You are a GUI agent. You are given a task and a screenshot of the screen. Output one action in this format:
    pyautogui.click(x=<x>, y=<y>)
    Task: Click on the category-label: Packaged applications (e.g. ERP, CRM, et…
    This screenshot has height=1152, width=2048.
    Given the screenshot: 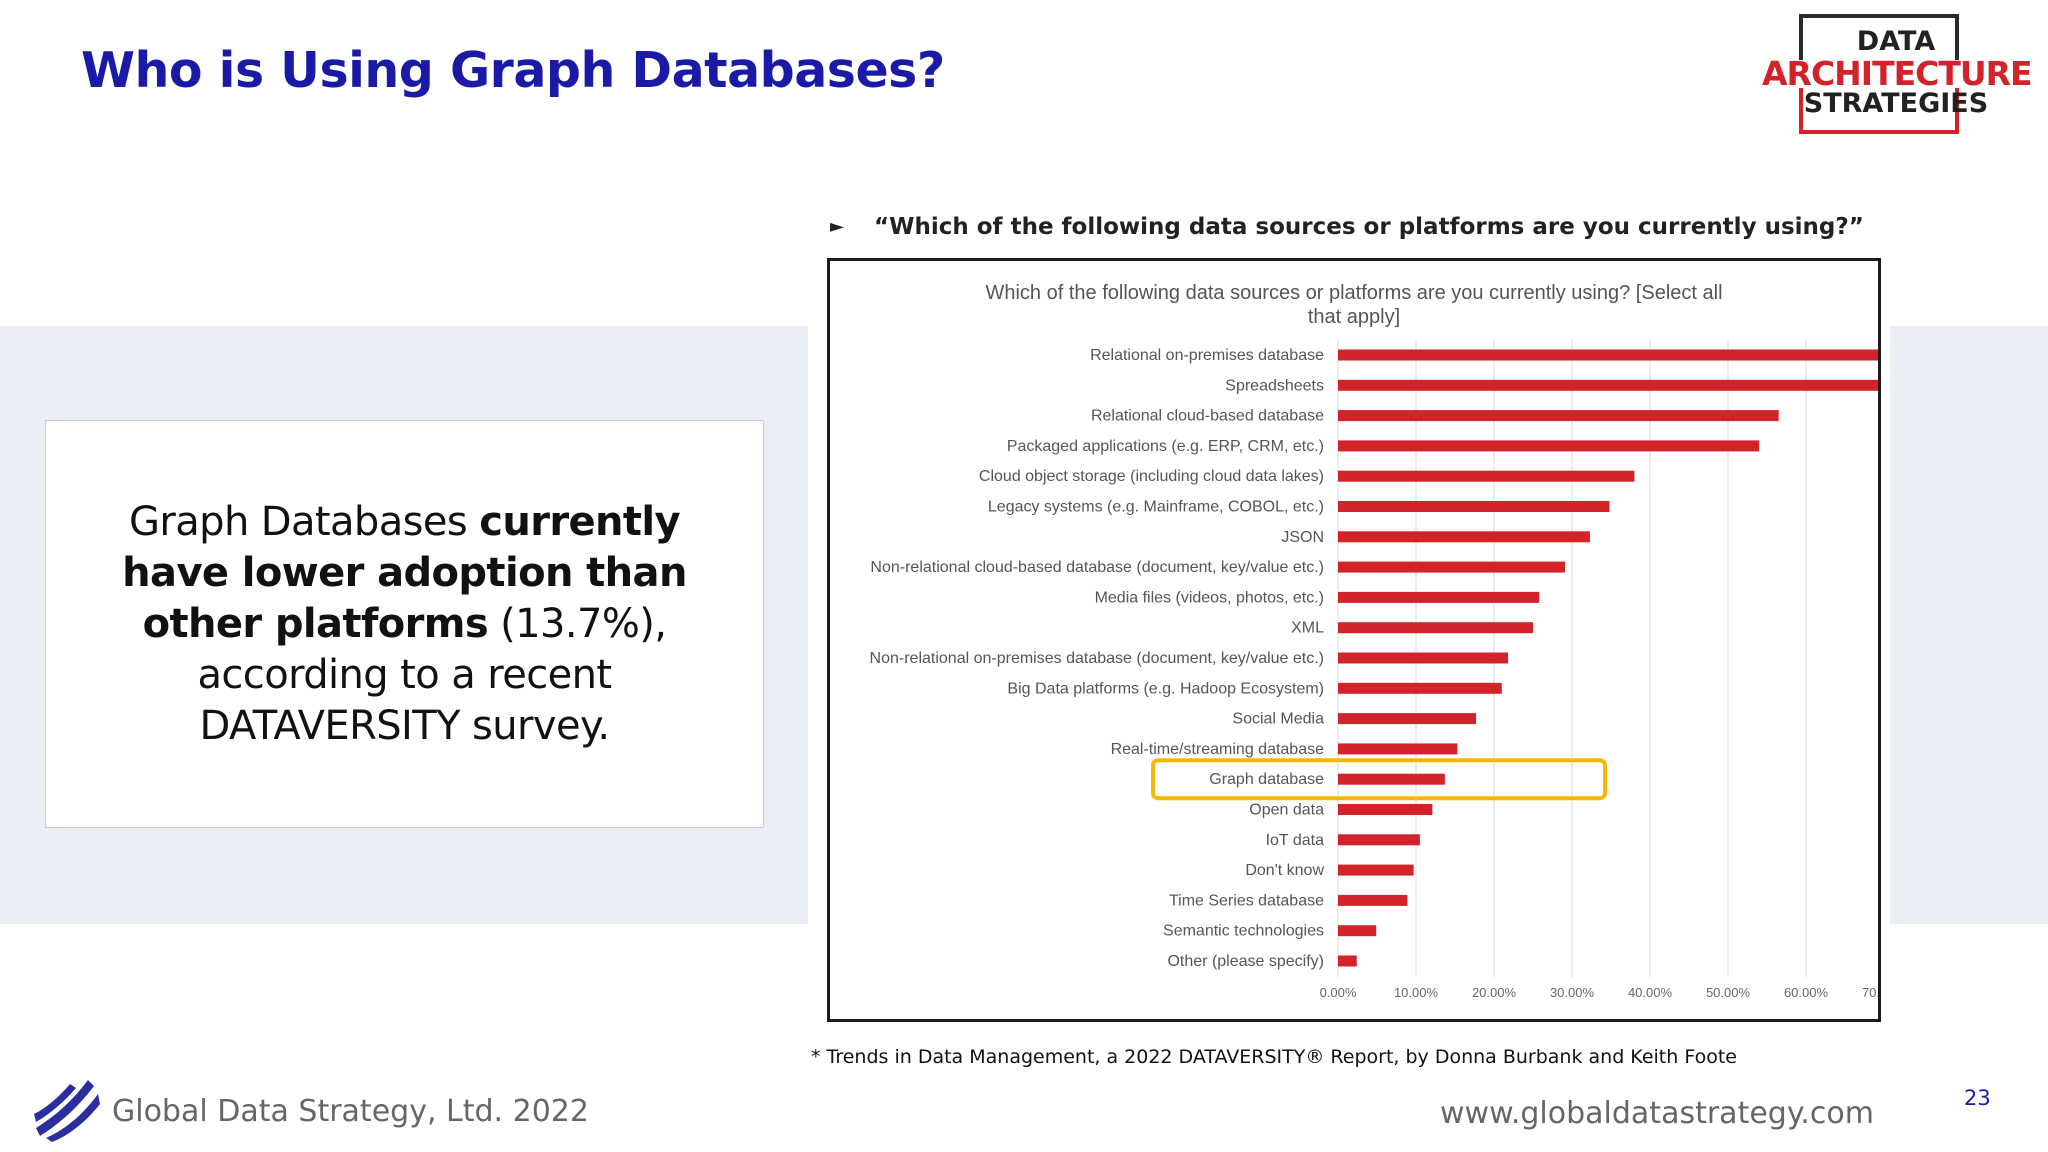 What is the action you would take?
    pyautogui.click(x=1165, y=446)
    